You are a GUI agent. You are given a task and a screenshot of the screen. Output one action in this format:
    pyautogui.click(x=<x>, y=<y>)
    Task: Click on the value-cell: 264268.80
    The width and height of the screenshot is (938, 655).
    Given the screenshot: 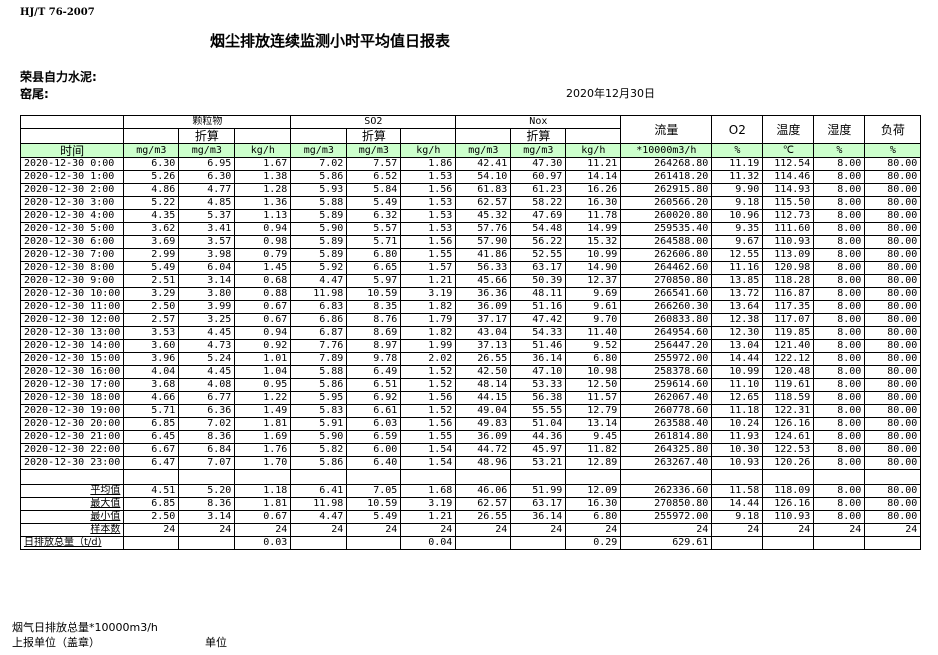 What is the action you would take?
    pyautogui.click(x=666, y=164)
    